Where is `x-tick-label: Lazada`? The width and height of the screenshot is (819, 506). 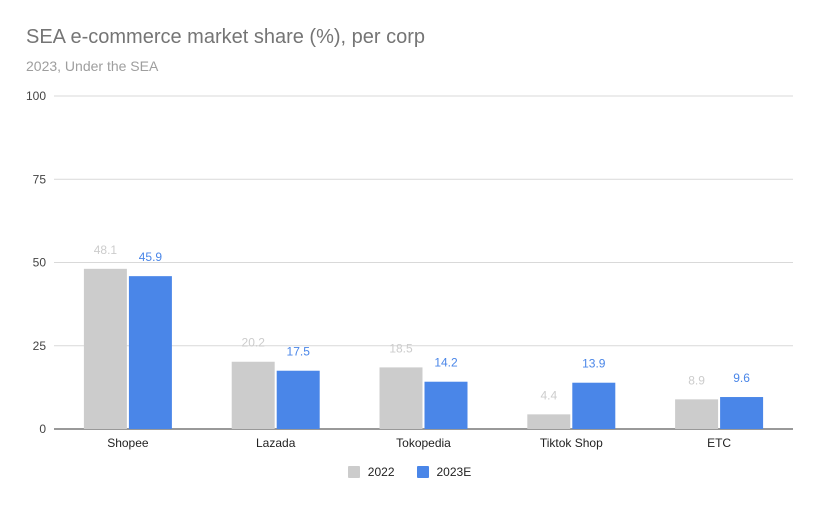
x-tick-label: Lazada is located at coordinates (276, 443).